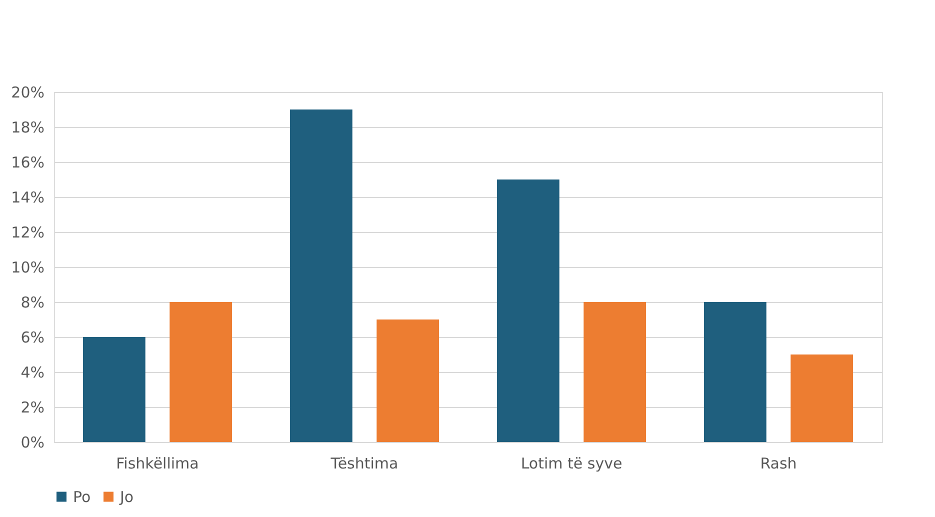 The width and height of the screenshot is (935, 517). Describe the element at coordinates (32, 303) in the screenshot. I see `y-tick-label: 8%` at that location.